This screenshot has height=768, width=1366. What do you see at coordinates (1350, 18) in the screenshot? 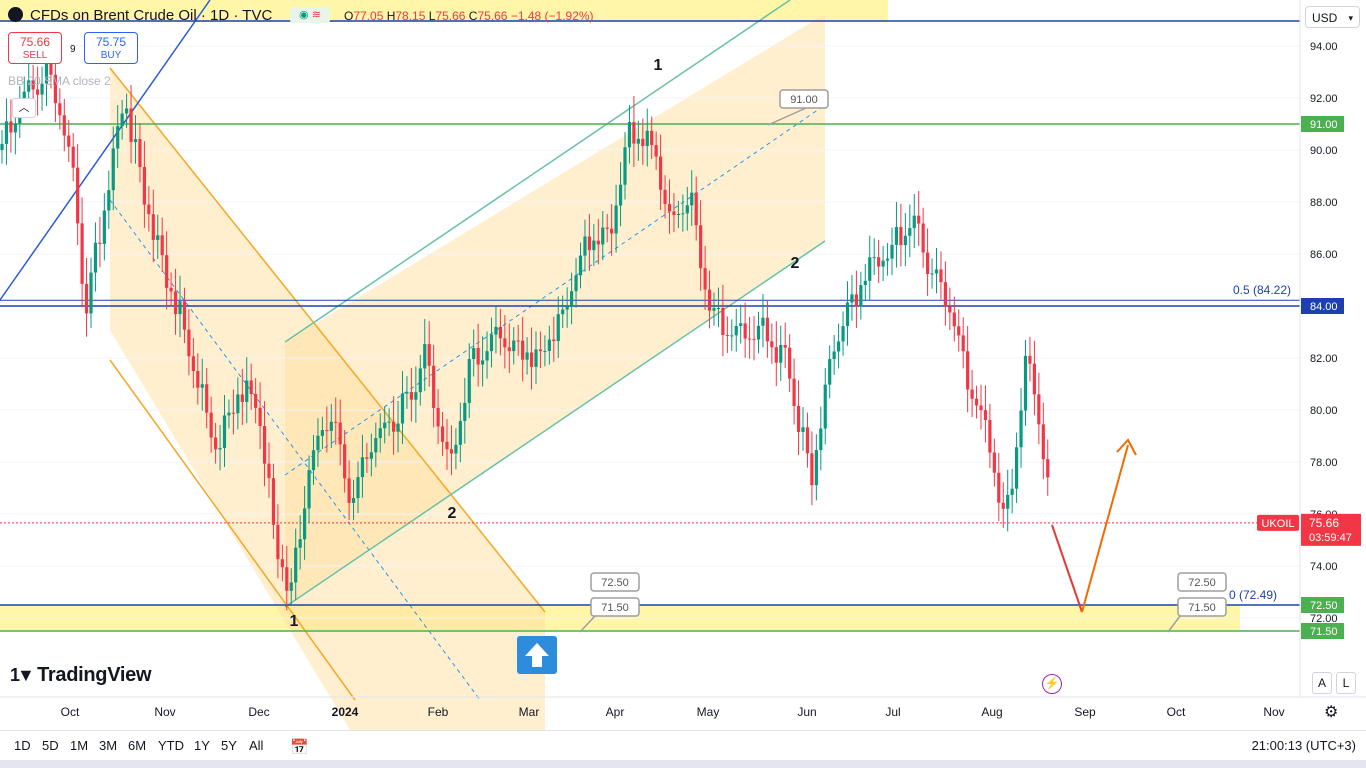
I see `chevron-down-icon: ▾` at bounding box center [1350, 18].